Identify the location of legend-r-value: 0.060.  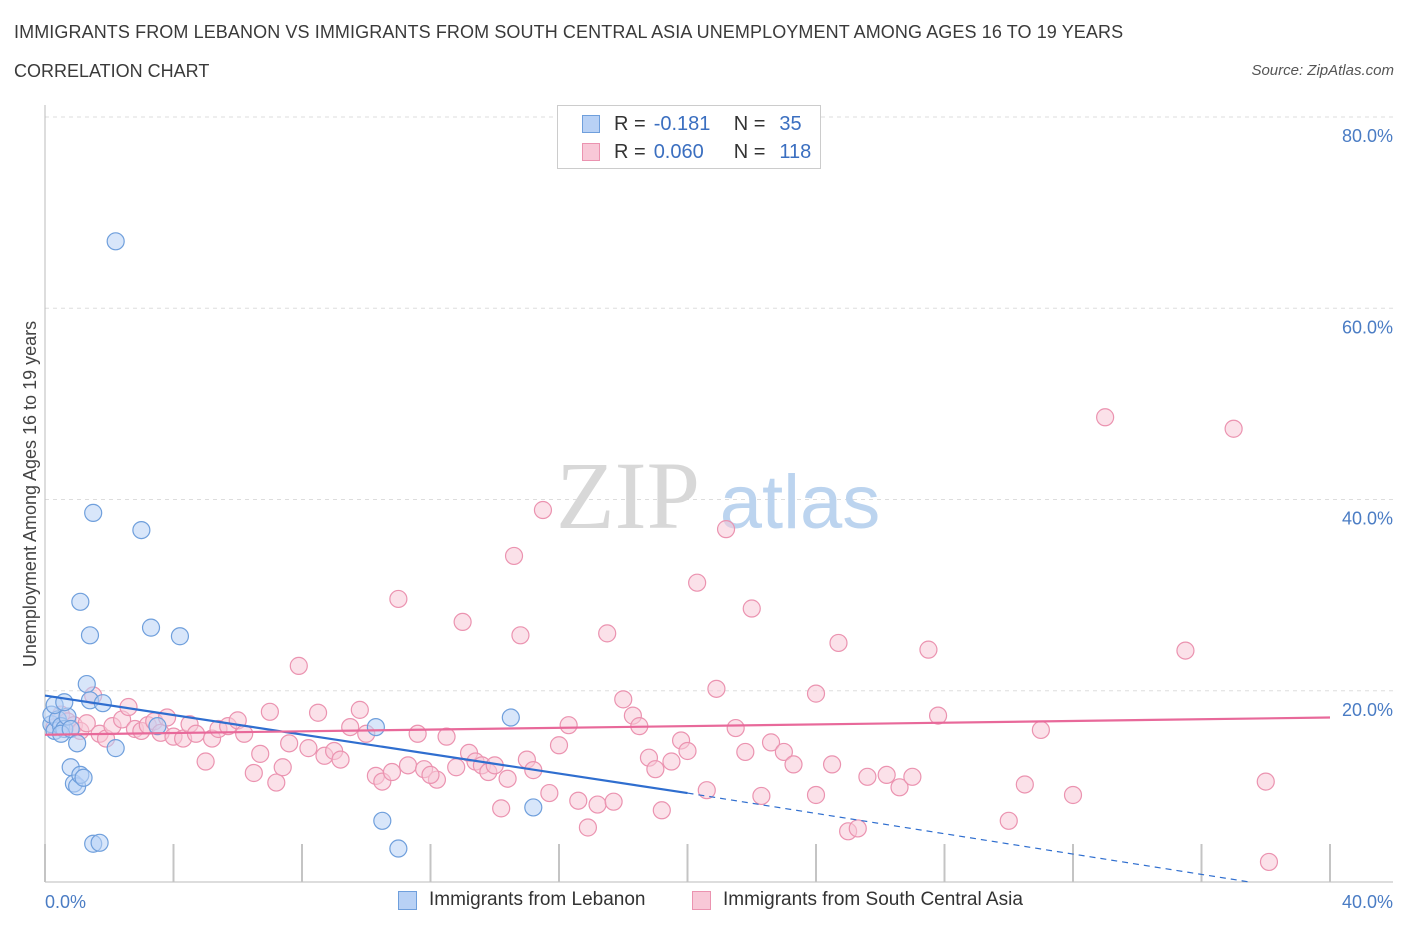
(678, 151).